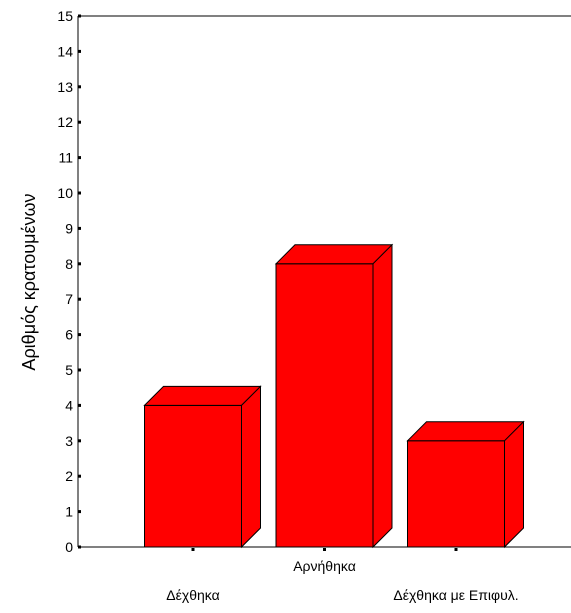 This screenshot has height=613, width=571. Describe the element at coordinates (69, 405) in the screenshot. I see `y-tick-label: 4` at that location.